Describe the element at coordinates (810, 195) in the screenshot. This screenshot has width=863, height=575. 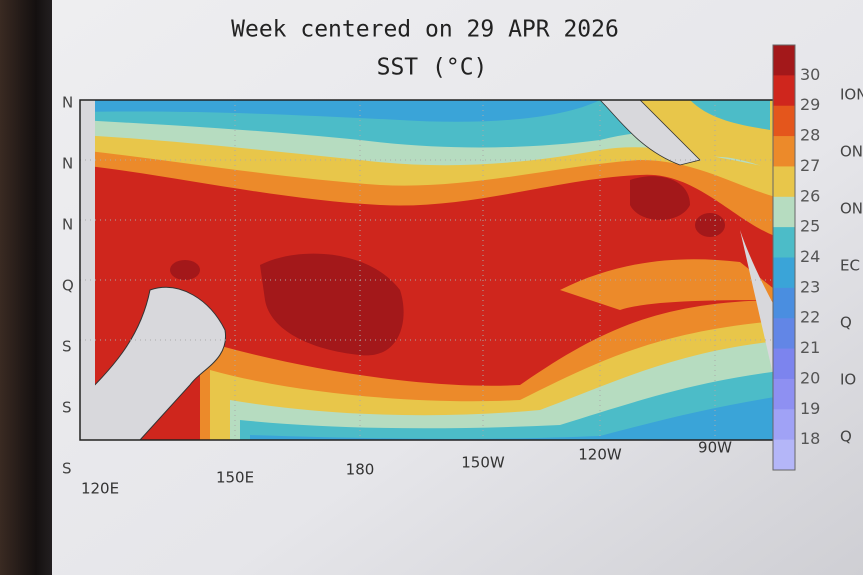
I see `colorbar-label: 26` at that location.